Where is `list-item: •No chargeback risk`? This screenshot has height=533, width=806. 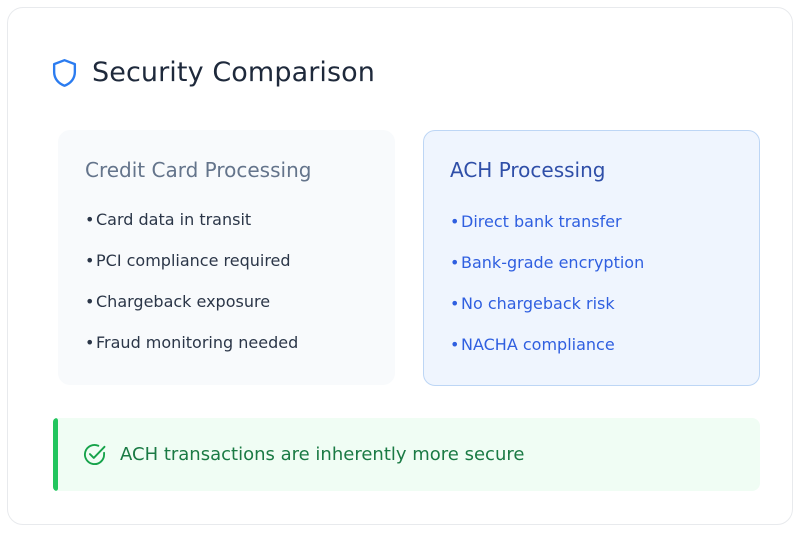
list-item: •No chargeback risk is located at coordinates (547, 304).